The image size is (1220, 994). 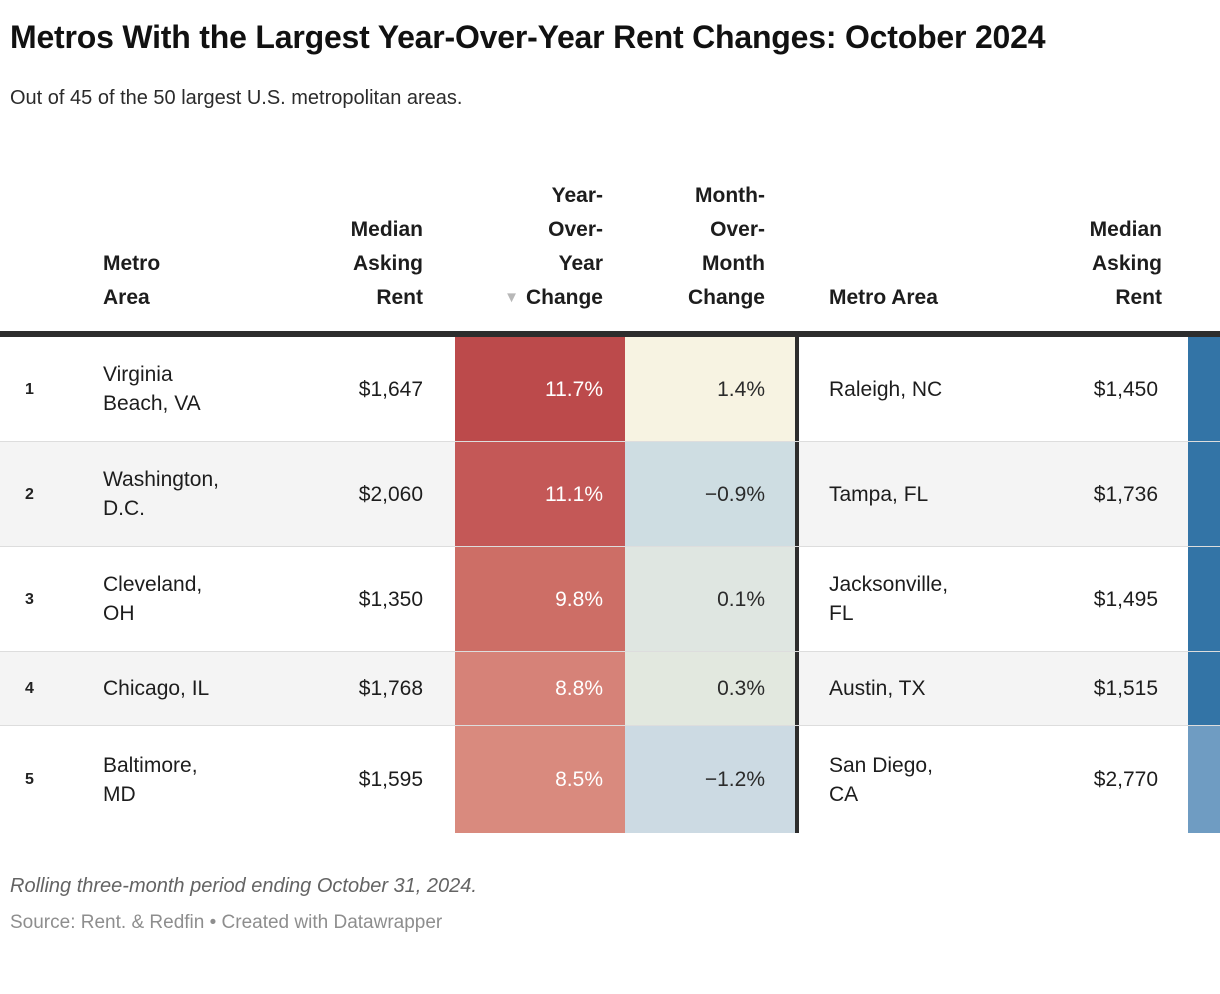 I want to click on median-rent-right-cell: $1,515, so click(x=1125, y=688).